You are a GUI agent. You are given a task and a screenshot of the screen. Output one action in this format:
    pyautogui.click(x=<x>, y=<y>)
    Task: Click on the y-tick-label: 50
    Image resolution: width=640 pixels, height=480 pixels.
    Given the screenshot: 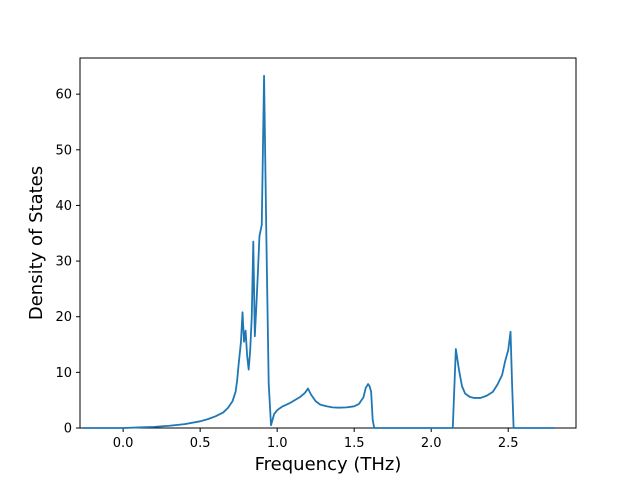 What is the action you would take?
    pyautogui.click(x=63, y=150)
    